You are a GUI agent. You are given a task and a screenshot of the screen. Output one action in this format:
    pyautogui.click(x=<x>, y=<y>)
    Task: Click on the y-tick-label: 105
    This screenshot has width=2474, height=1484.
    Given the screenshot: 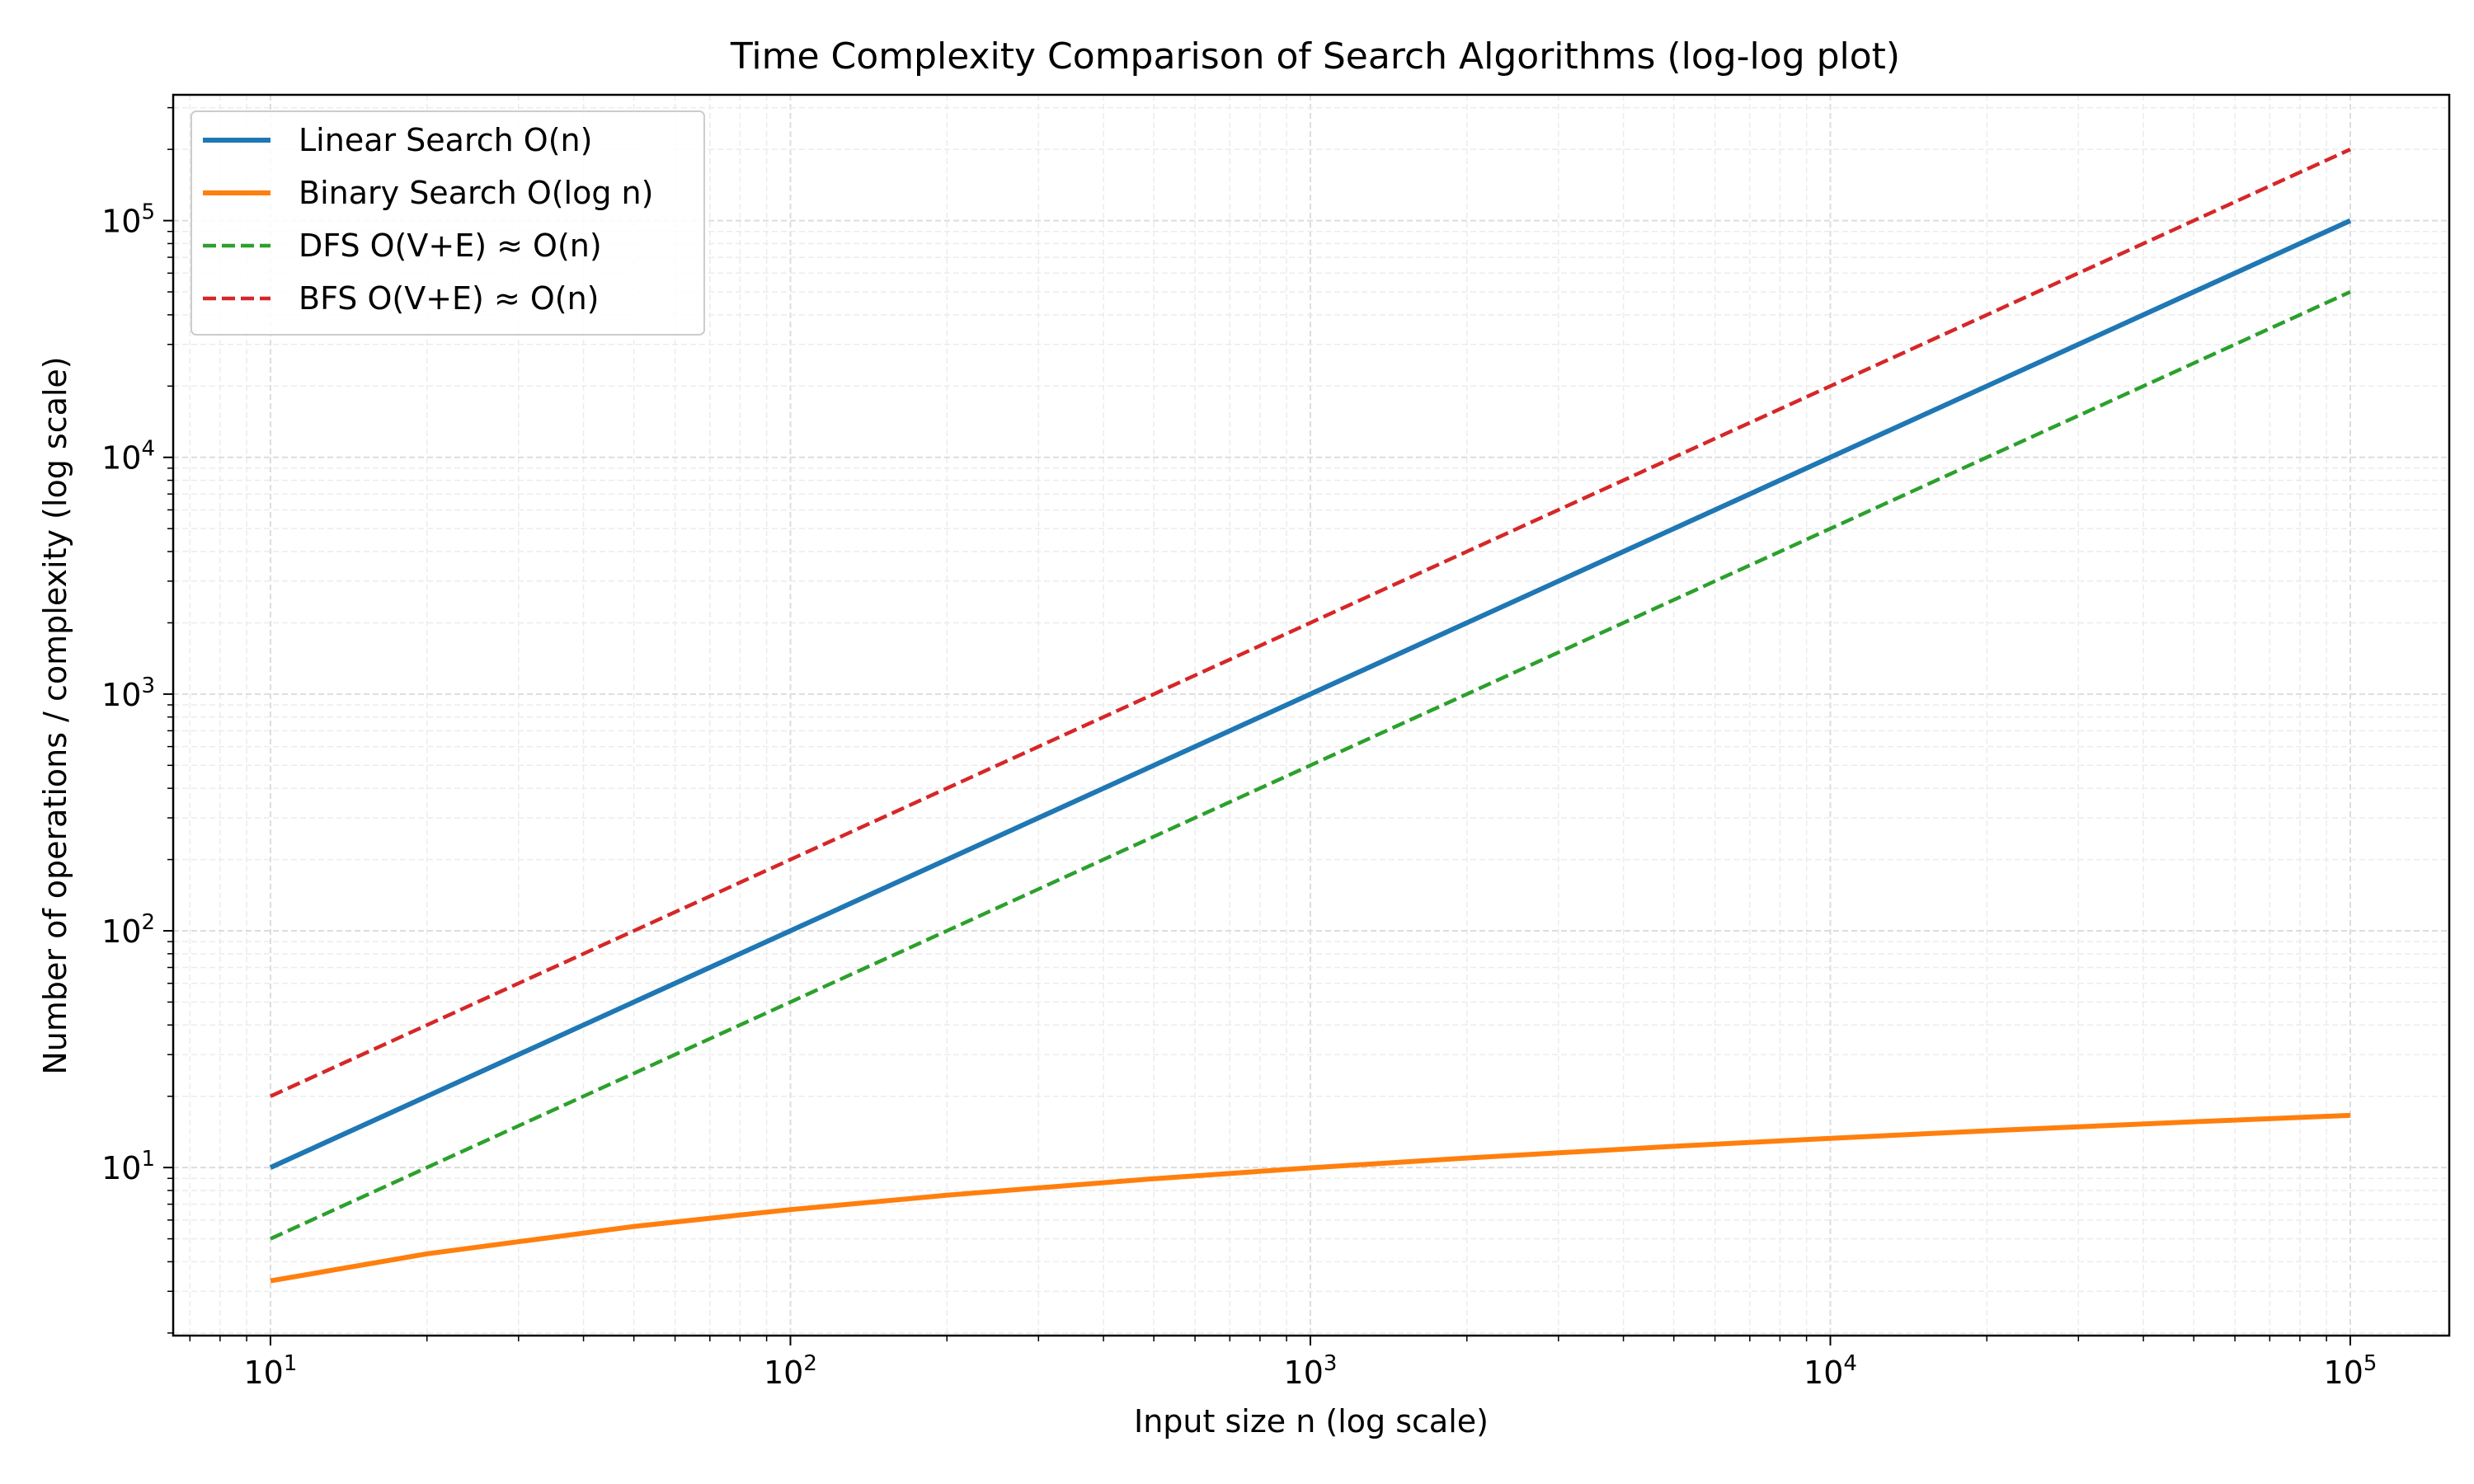 What is the action you would take?
    pyautogui.click(x=128, y=220)
    